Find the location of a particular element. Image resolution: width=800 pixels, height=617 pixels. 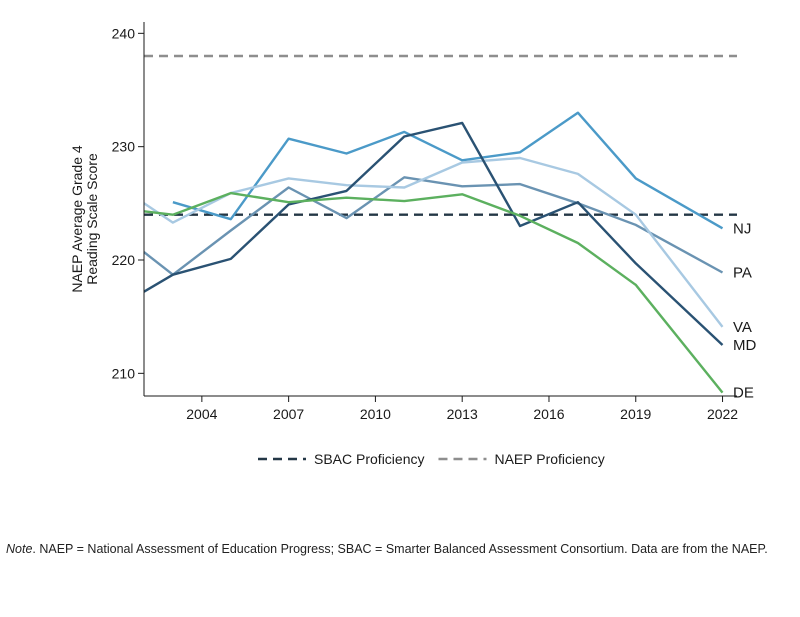

y-axis-title-line-0: NAEP Average Grade 4 is located at coordinates (77, 219).